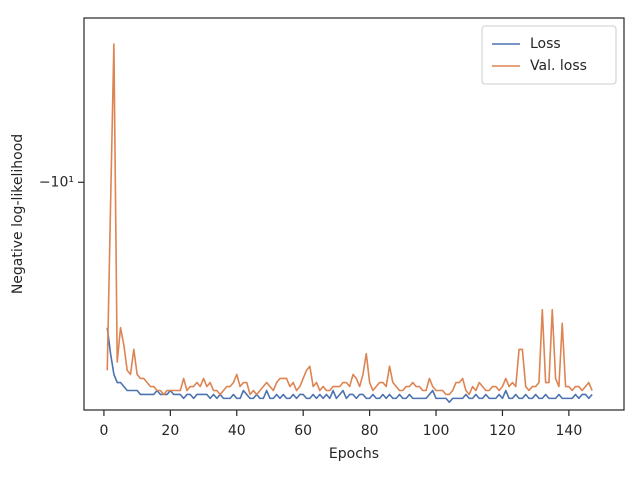 The width and height of the screenshot is (640, 484). Describe the element at coordinates (170, 431) in the screenshot. I see `x-tick-label: 20` at that location.